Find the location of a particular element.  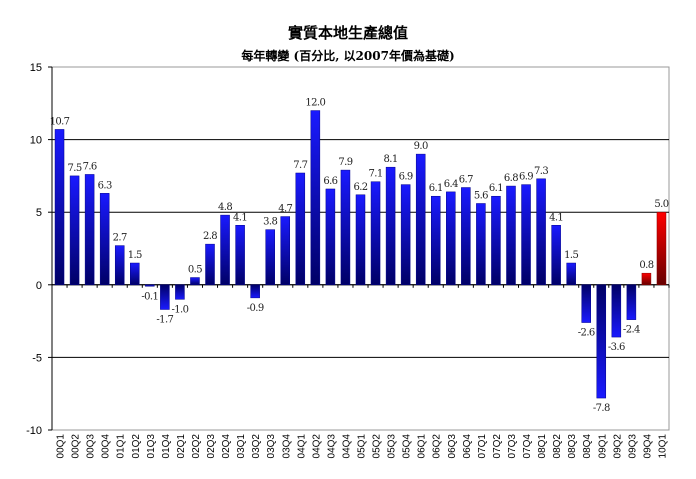

y-tick-label: -5 is located at coordinates (37, 358).